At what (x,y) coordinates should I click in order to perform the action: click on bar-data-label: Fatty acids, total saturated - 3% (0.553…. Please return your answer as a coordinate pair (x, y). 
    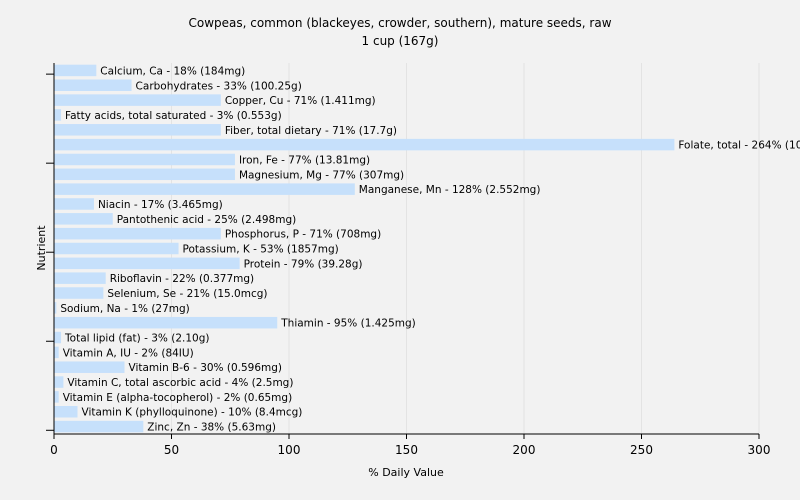
    Looking at the image, I should click on (173, 116).